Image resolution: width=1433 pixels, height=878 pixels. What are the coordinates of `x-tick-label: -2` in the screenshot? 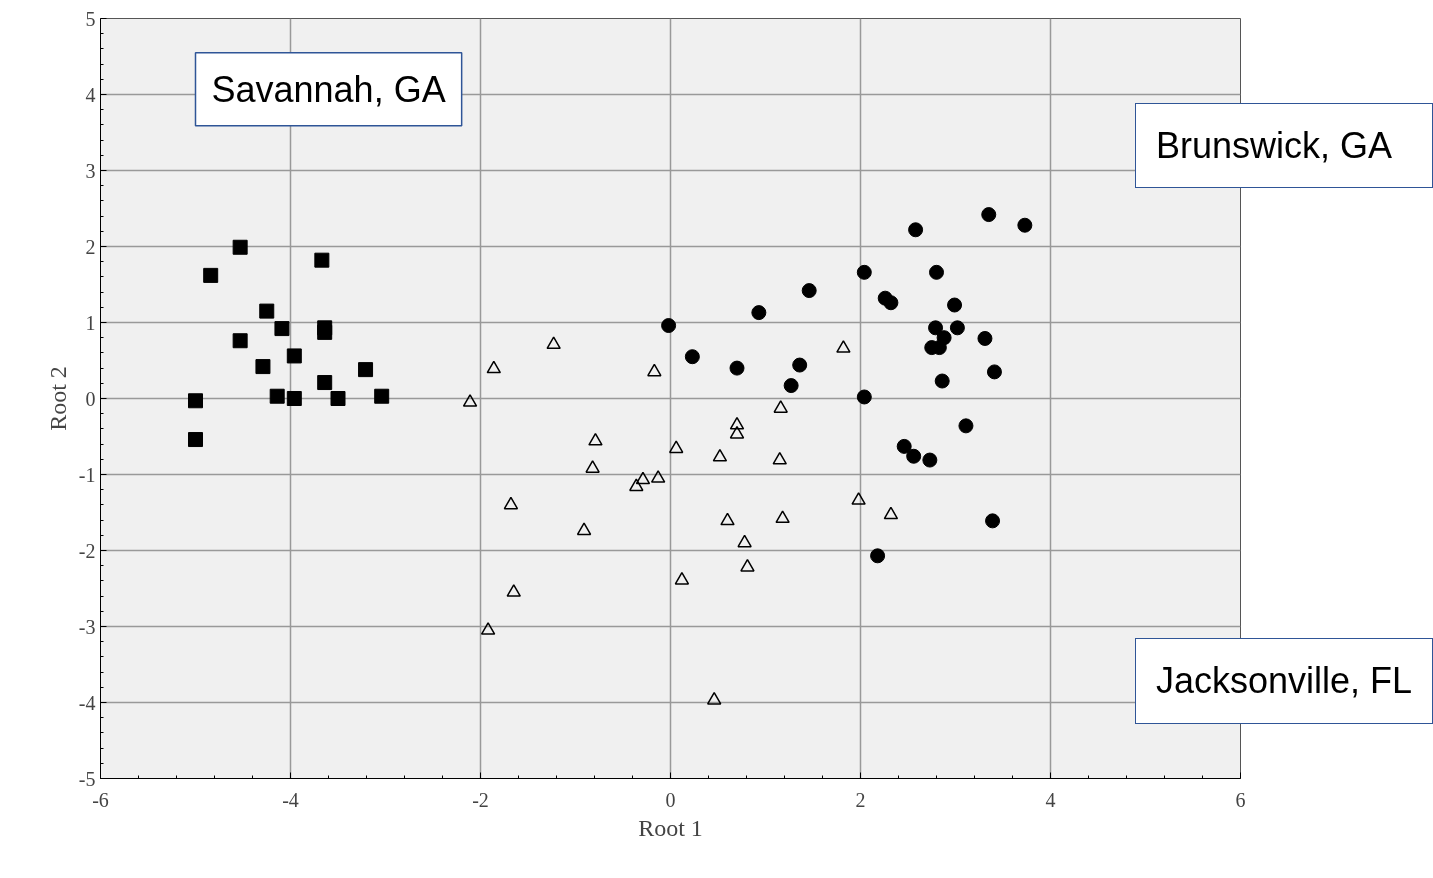 It's located at (480, 799).